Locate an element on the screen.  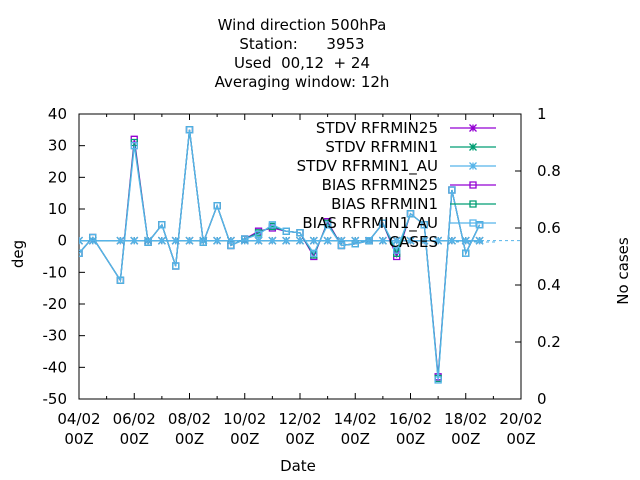
y2-tick-label: 0.6 is located at coordinates (549, 228).